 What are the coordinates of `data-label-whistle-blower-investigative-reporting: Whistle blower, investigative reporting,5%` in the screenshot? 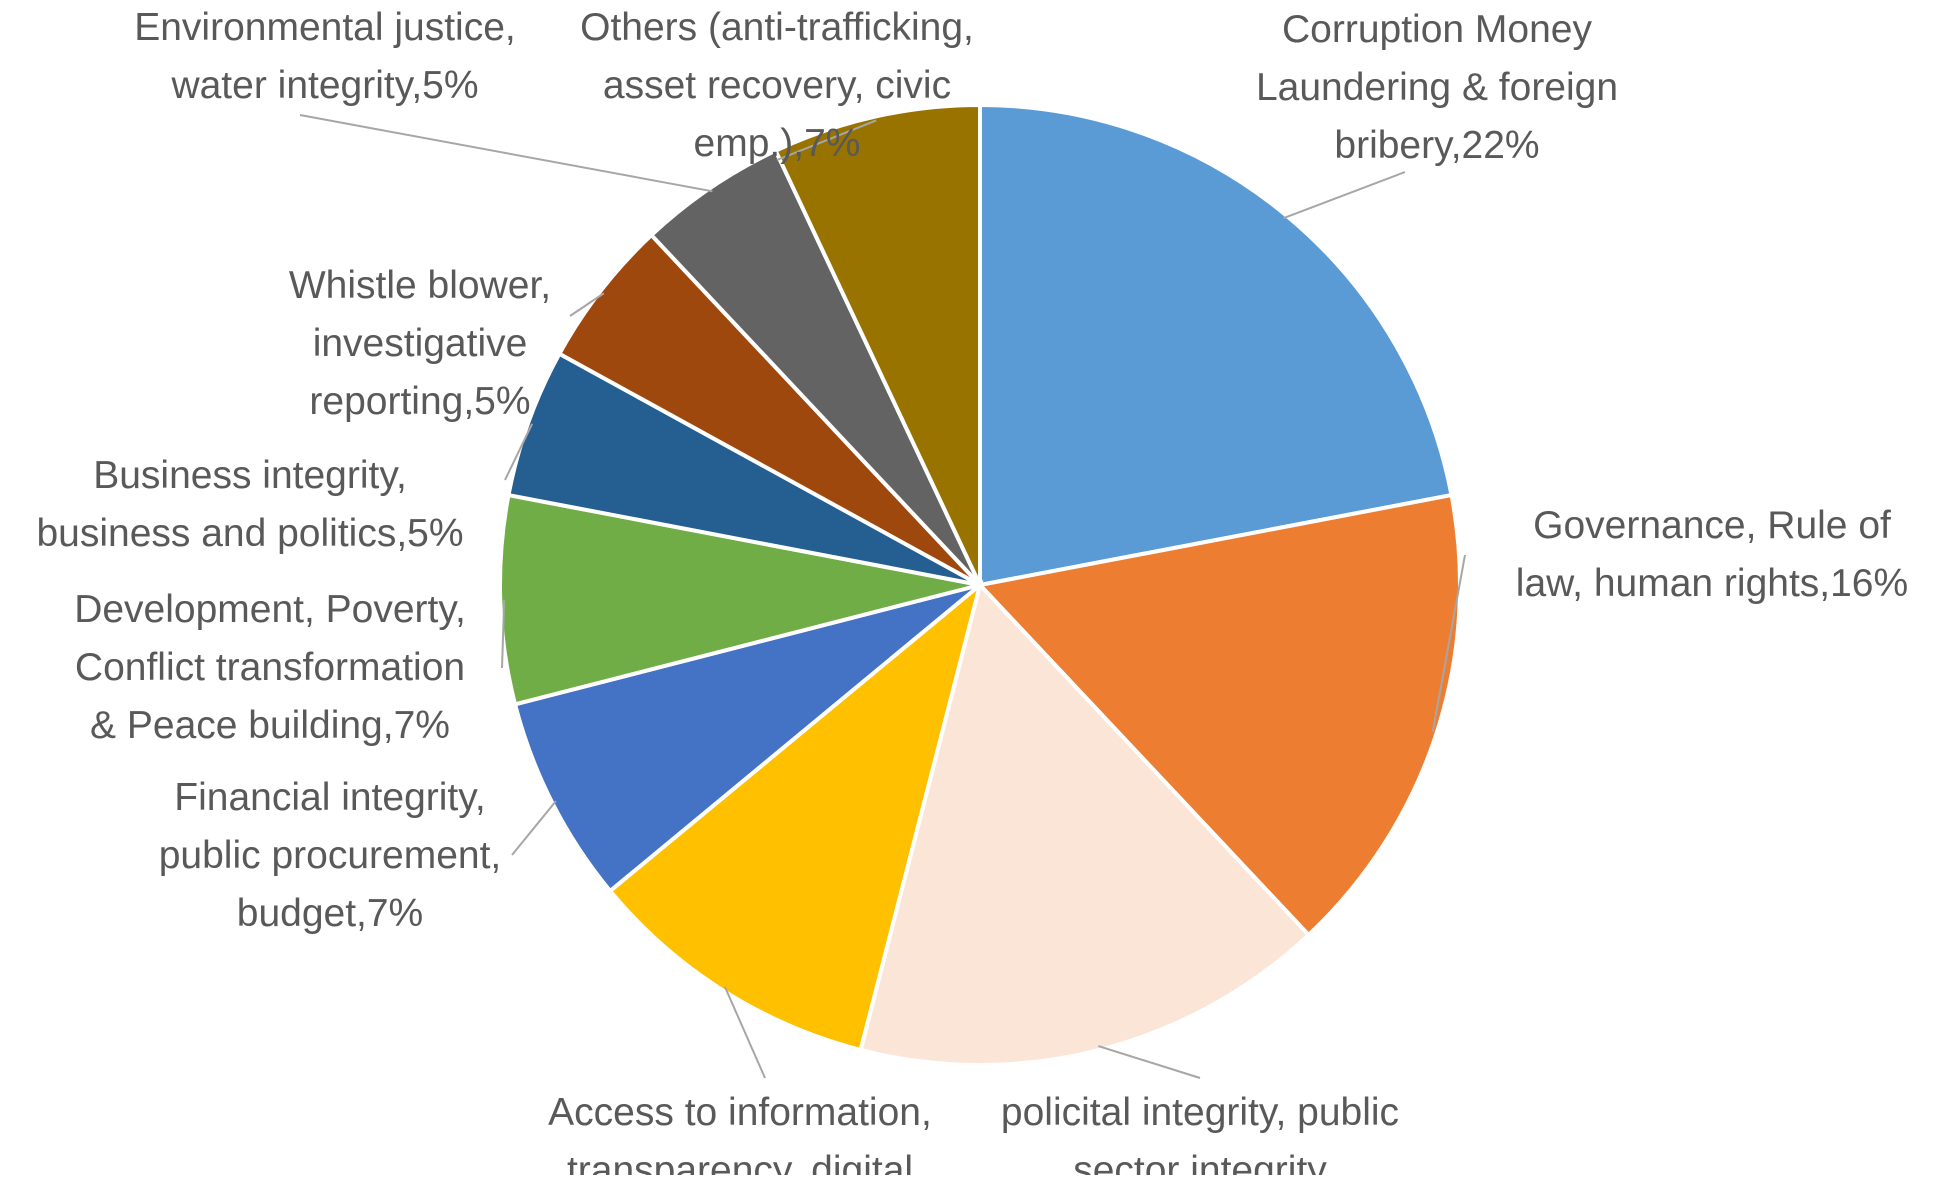 It's located at (420, 343).